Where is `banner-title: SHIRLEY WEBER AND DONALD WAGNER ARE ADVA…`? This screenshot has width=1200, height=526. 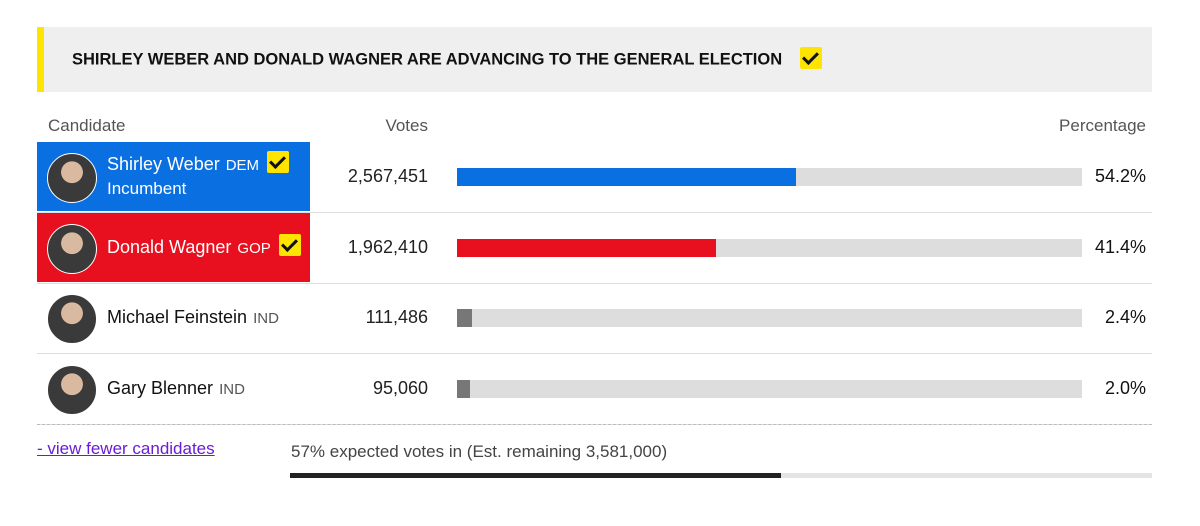
banner-title: SHIRLEY WEBER AND DONALD WAGNER ARE ADVA… is located at coordinates (447, 59).